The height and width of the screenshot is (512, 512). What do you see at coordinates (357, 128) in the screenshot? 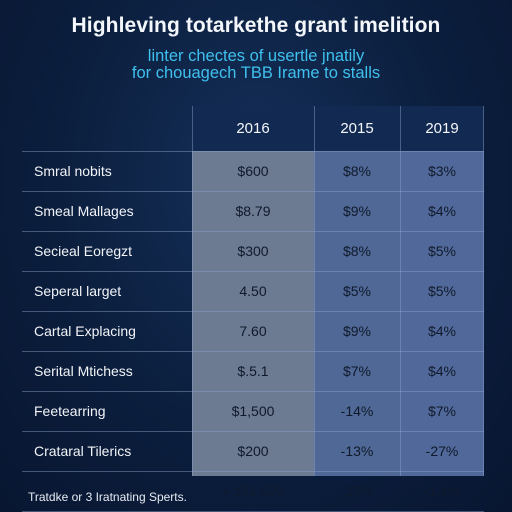
I see `column-header-2015: 2015` at bounding box center [357, 128].